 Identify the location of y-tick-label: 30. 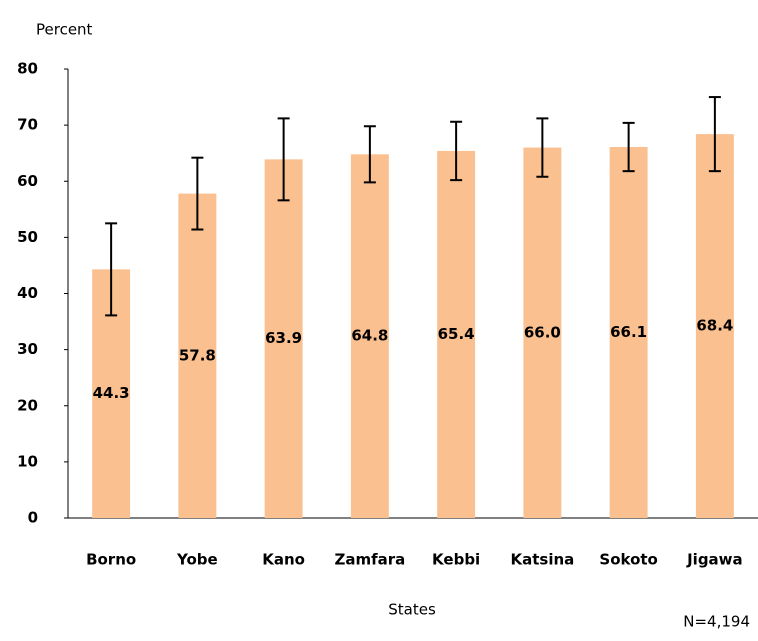
(27, 349).